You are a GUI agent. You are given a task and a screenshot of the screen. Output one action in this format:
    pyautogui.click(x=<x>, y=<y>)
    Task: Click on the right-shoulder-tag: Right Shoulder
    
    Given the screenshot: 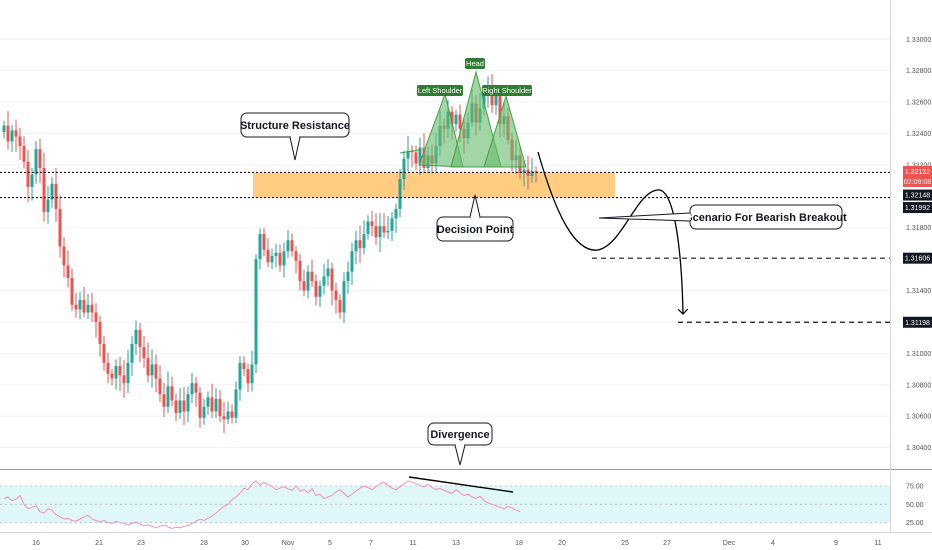 What is the action you would take?
    pyautogui.click(x=507, y=90)
    